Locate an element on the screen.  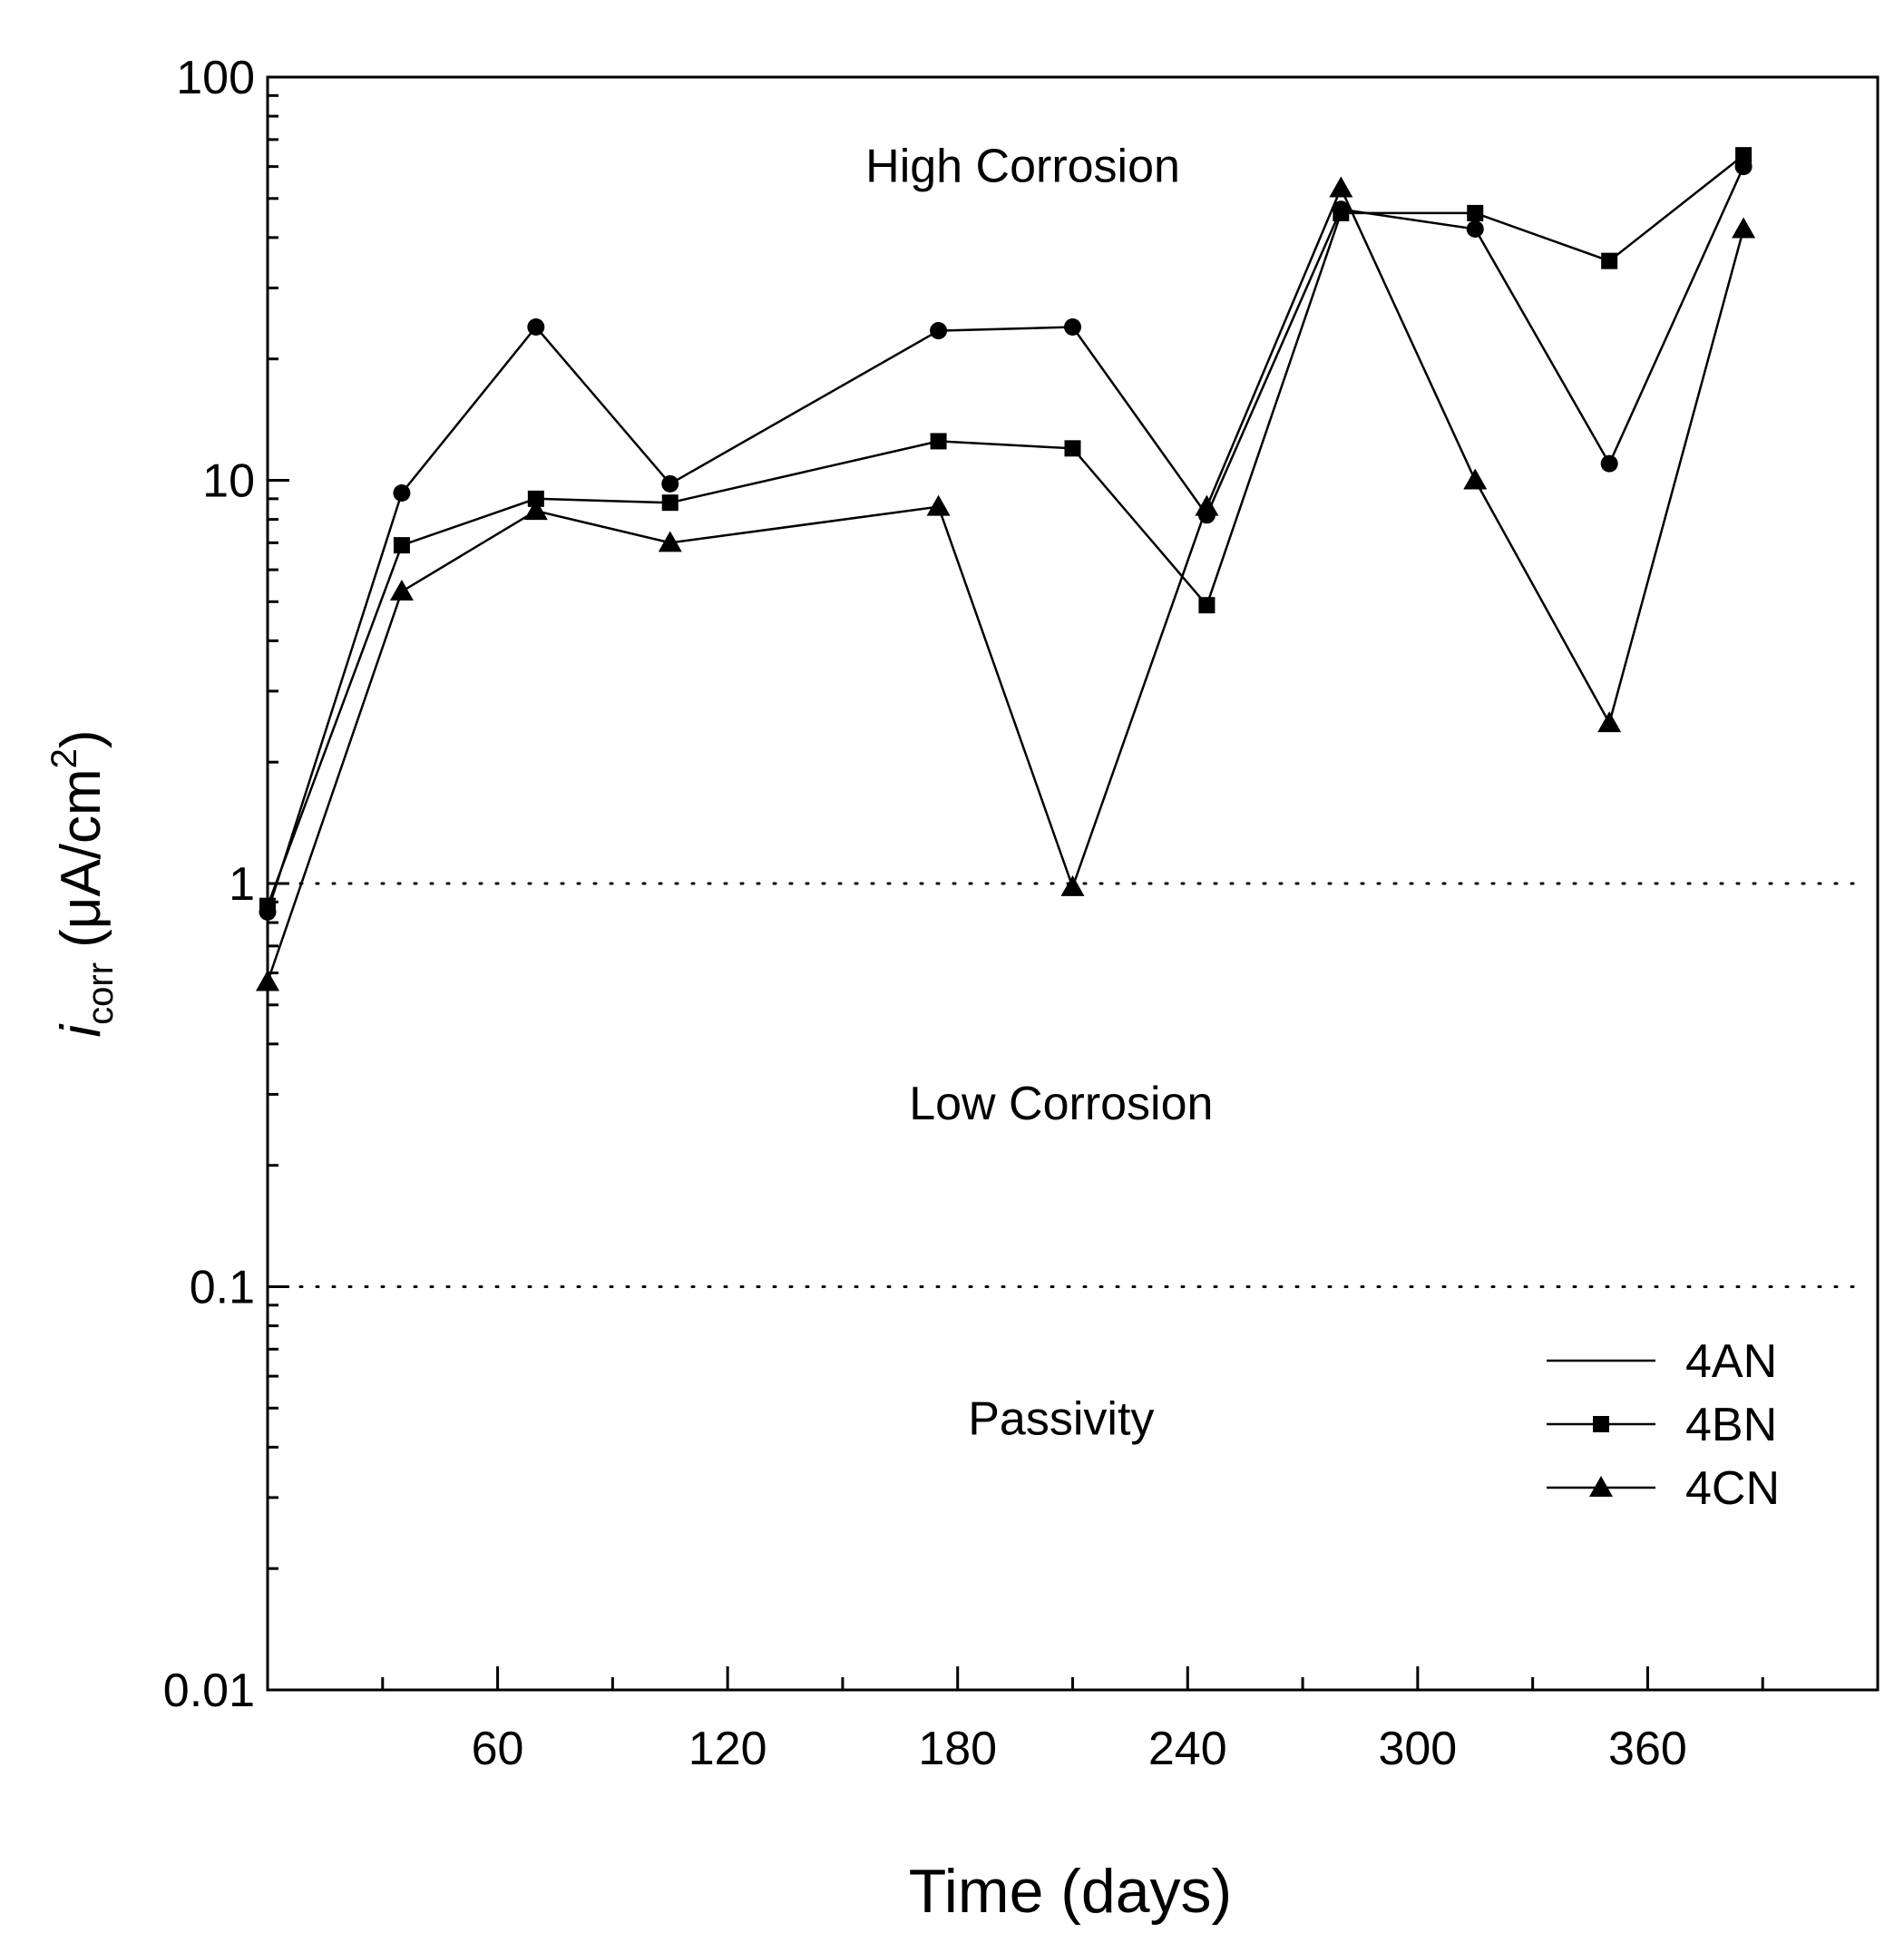
y-axis-label: icorr (μA/cm2) is located at coordinates (83, 883).